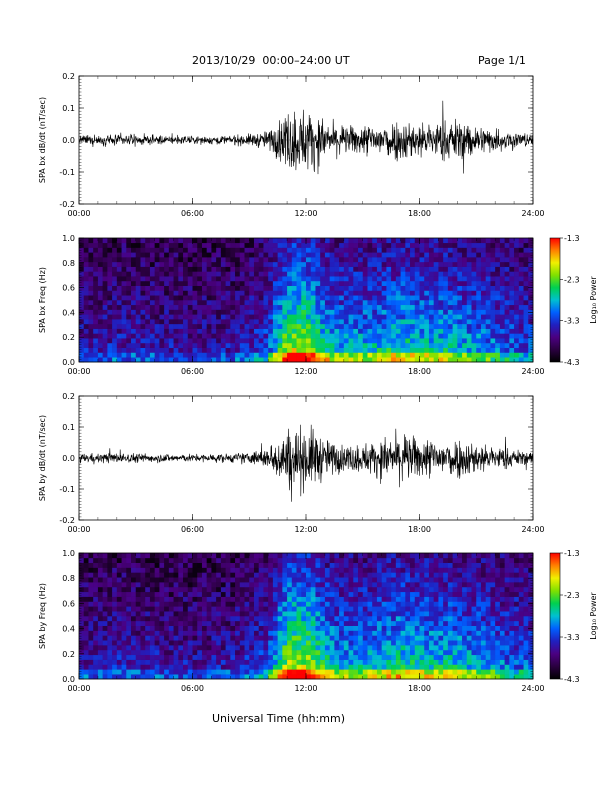  I want to click on y-tick-label: 0.0, so click(68, 458).